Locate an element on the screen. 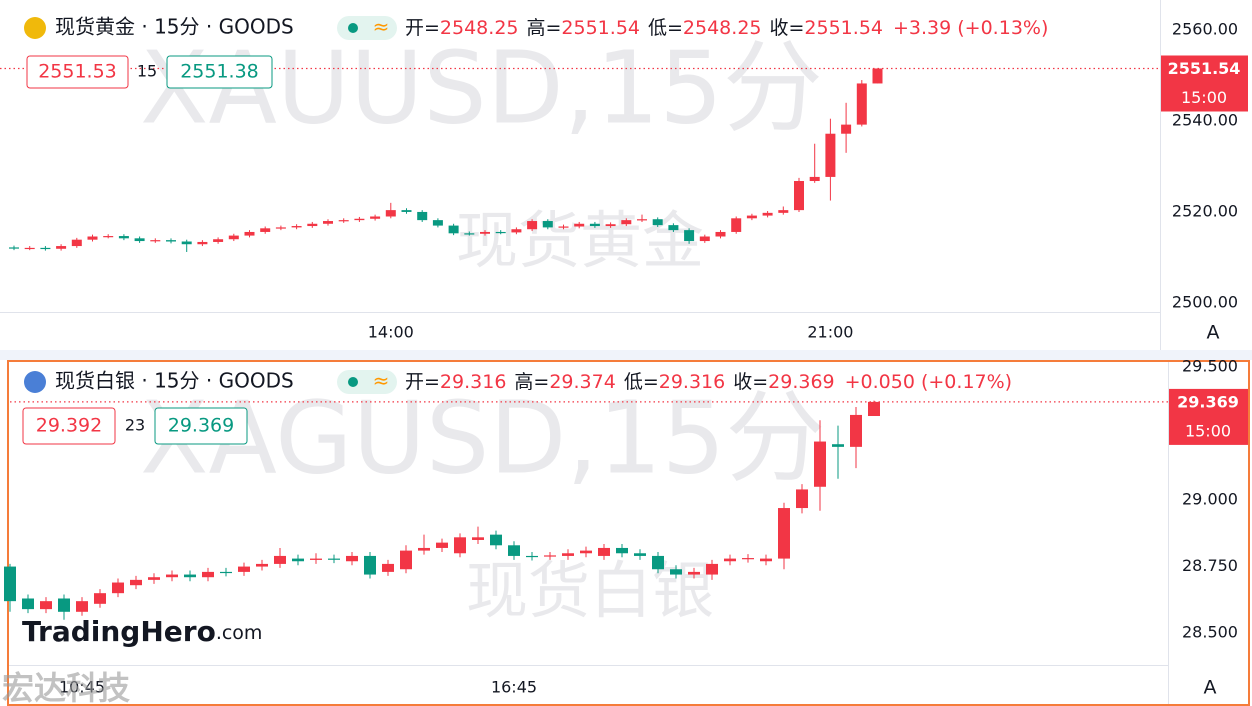 Image resolution: width=1252 pixels, height=706 pixels. spread: 23 is located at coordinates (135, 425).